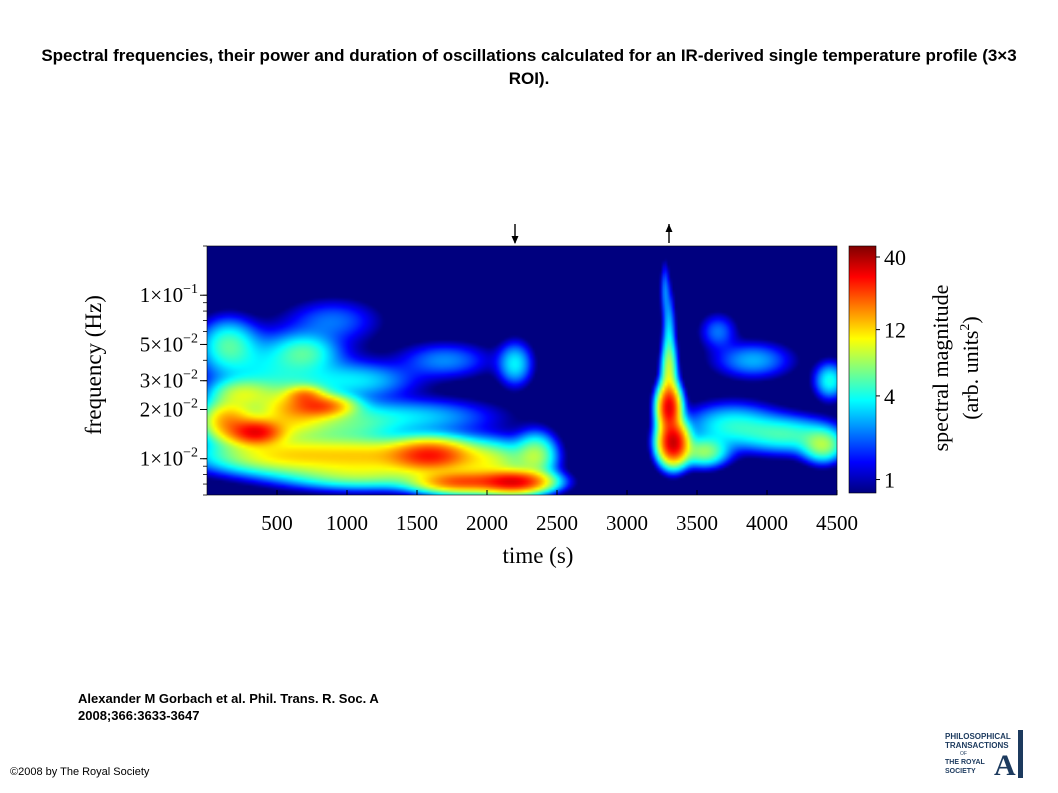 The height and width of the screenshot is (793, 1058). I want to click on logo-line-society: SOCIETY, so click(960, 771).